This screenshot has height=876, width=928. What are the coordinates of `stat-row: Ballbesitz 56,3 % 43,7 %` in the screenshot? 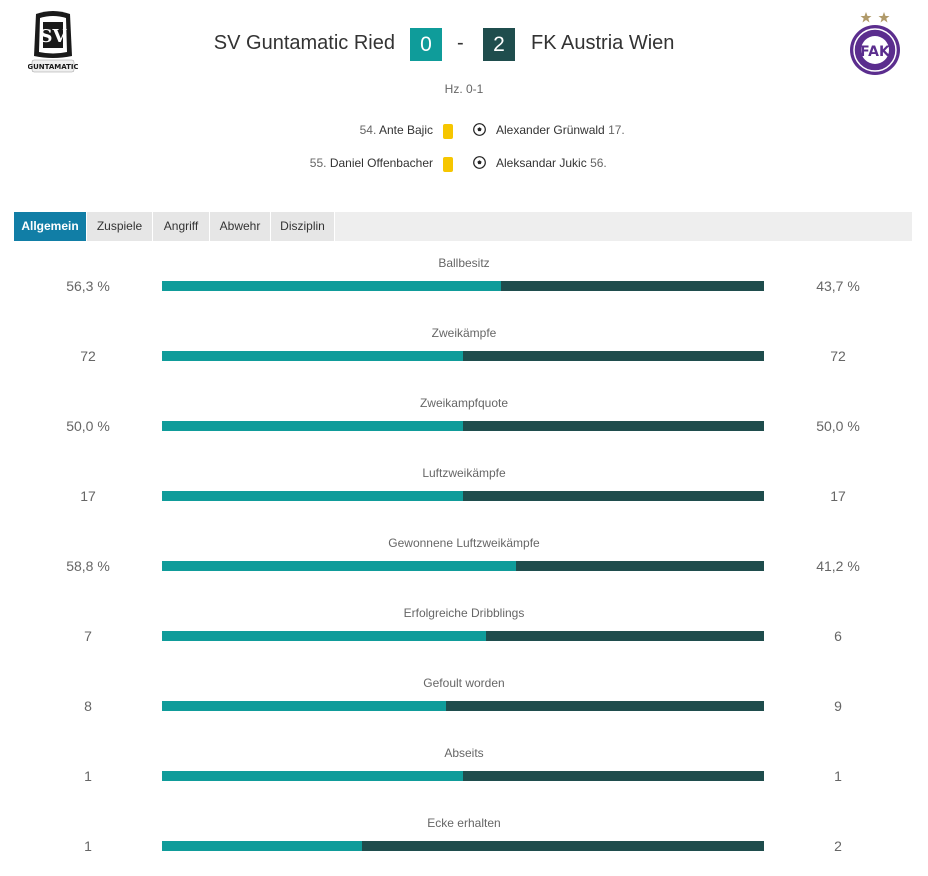 It's located at (464, 291).